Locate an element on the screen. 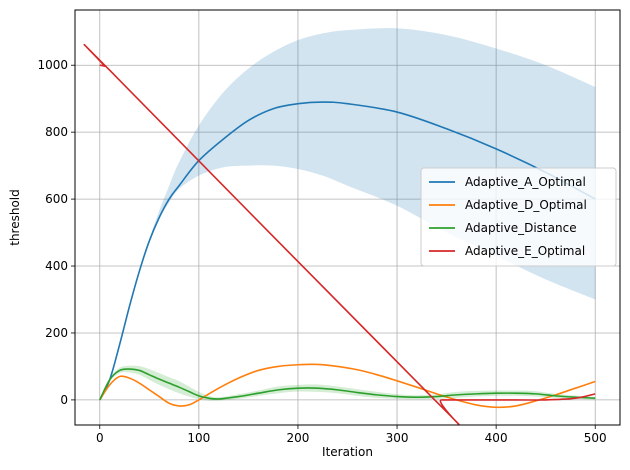  y-tick-label: 800 is located at coordinates (56, 132).